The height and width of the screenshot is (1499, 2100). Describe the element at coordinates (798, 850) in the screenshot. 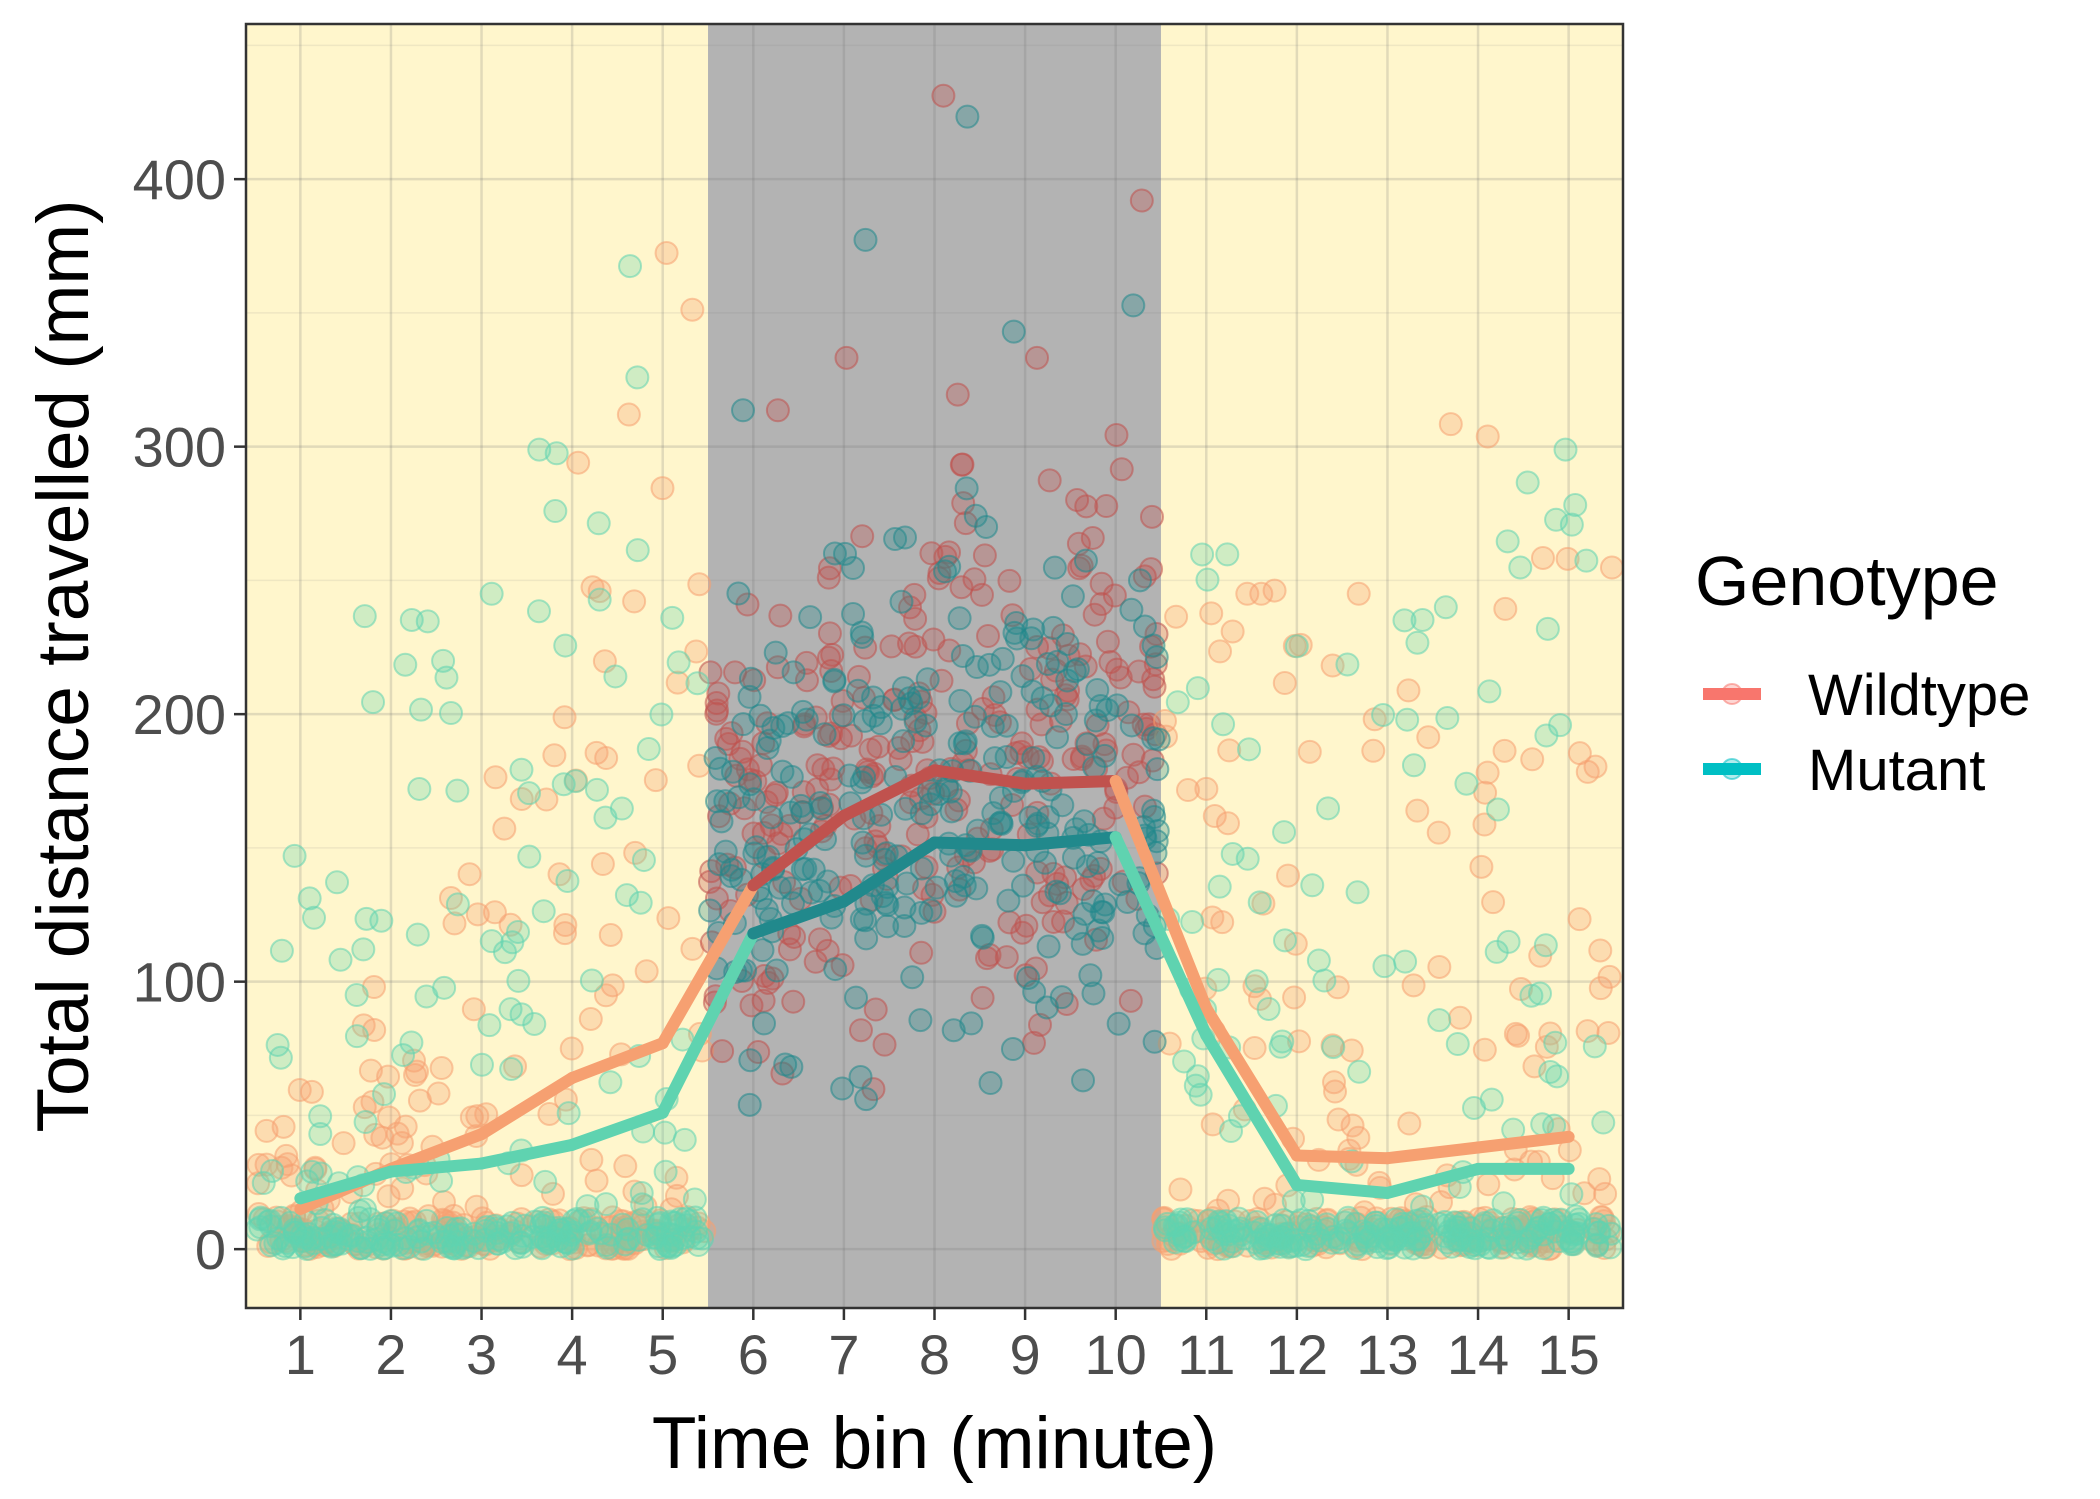

I see `mean-line-wildtype` at that location.